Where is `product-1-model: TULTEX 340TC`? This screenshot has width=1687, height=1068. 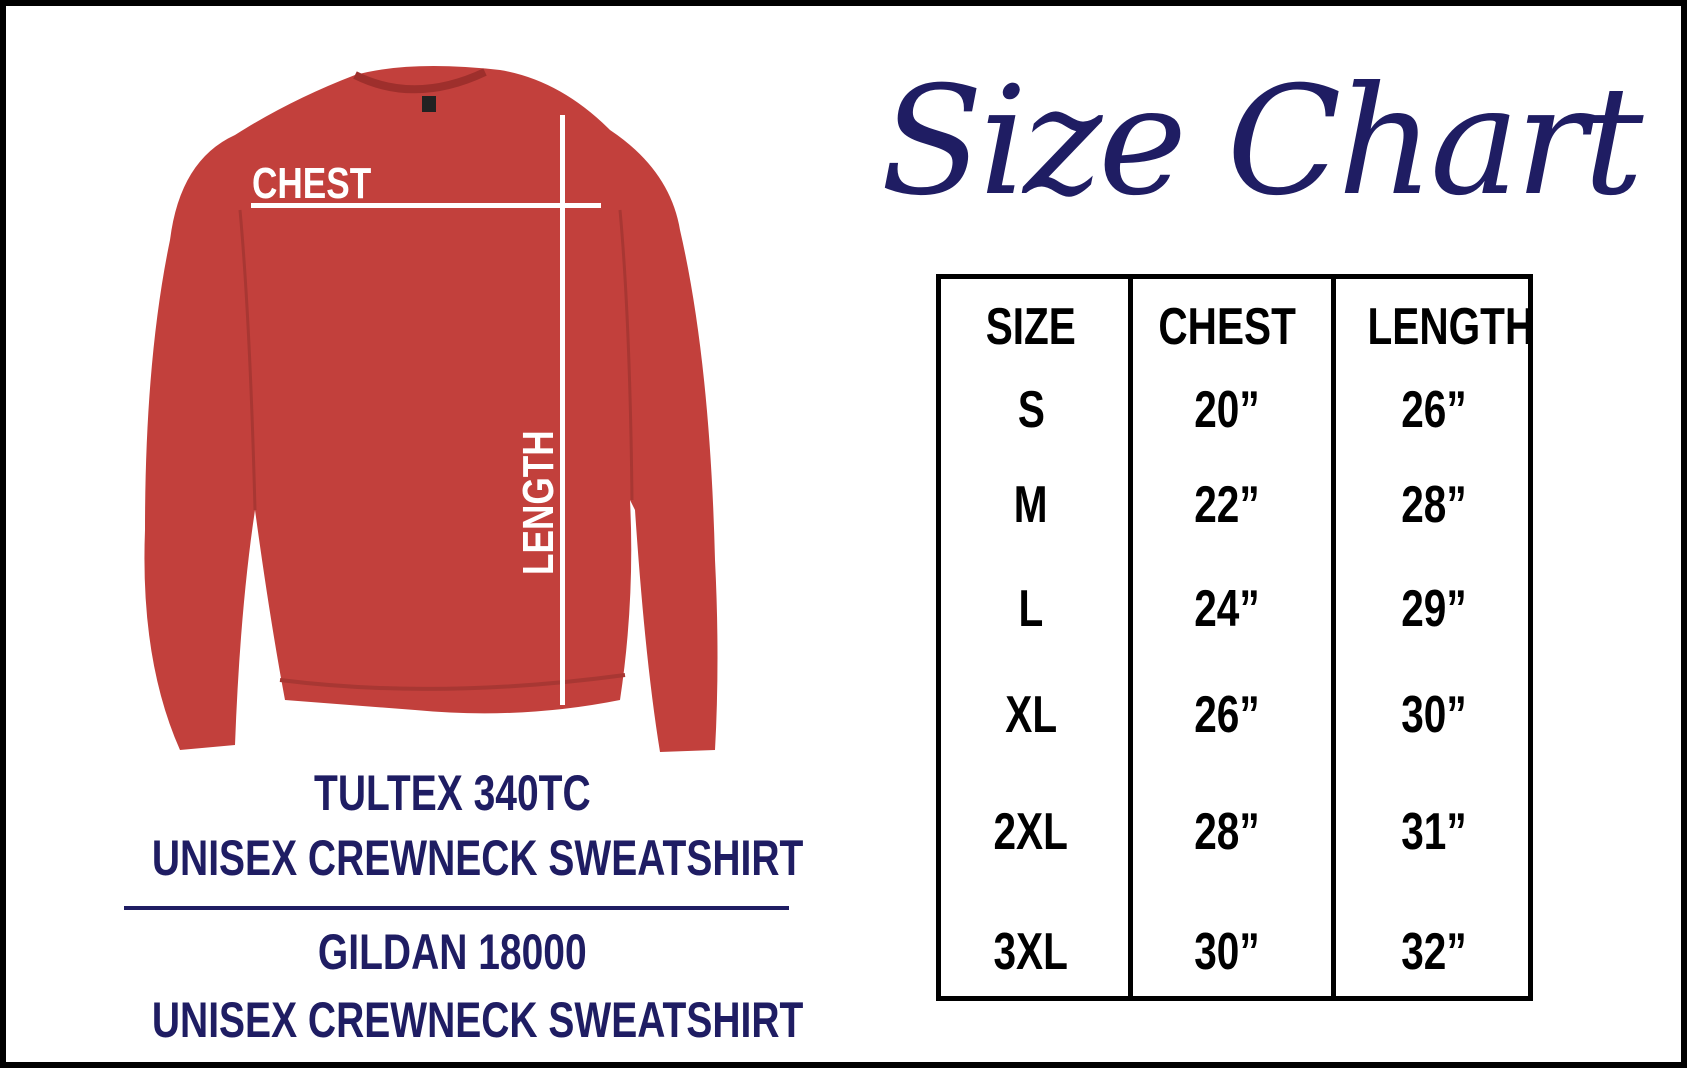
product-1-model: TULTEX 340TC is located at coordinates (452, 793).